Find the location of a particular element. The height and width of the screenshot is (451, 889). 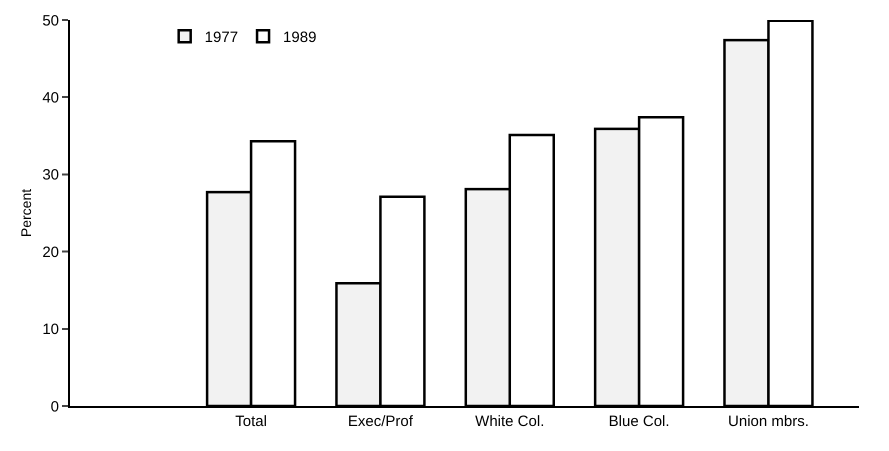

y-tick-label: 0 is located at coordinates (54, 407).